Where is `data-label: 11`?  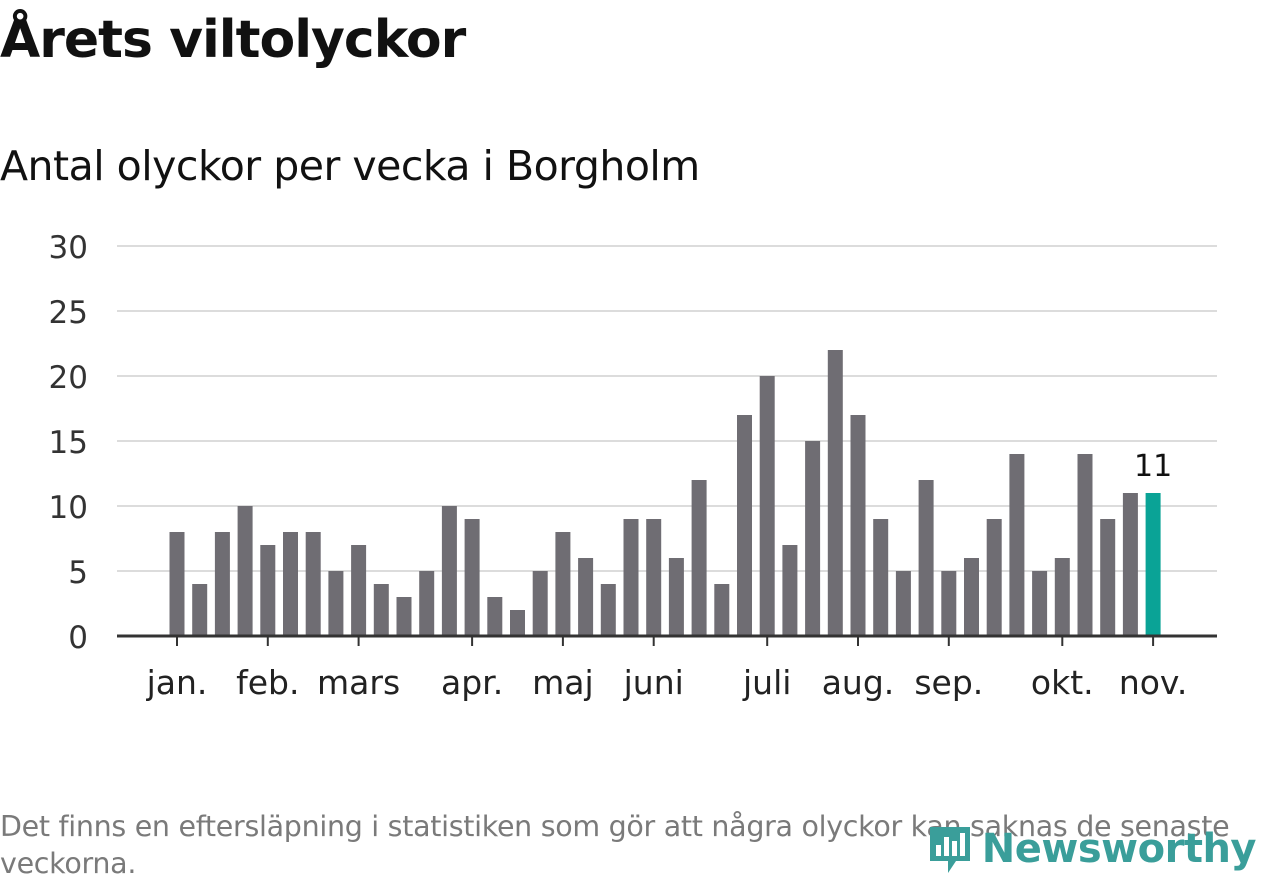 data-label: 11 is located at coordinates (1153, 466).